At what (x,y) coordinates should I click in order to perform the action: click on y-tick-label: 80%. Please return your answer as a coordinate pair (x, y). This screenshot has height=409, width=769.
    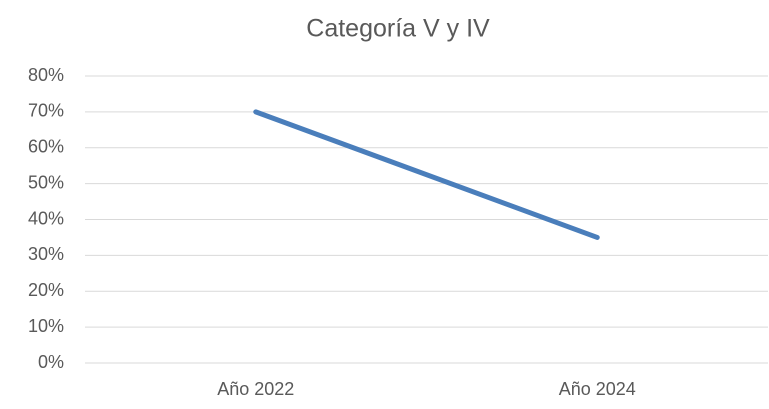
    Looking at the image, I should click on (46, 75).